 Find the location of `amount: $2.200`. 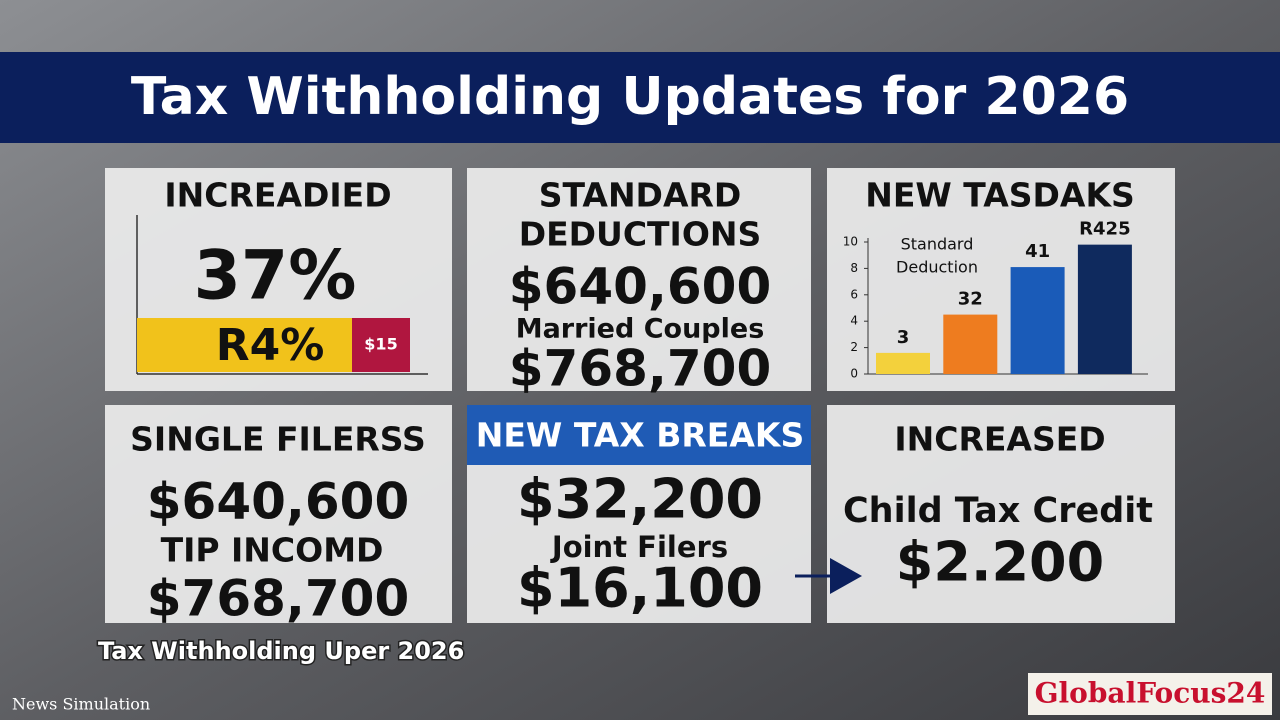

amount: $2.200 is located at coordinates (1000, 562).